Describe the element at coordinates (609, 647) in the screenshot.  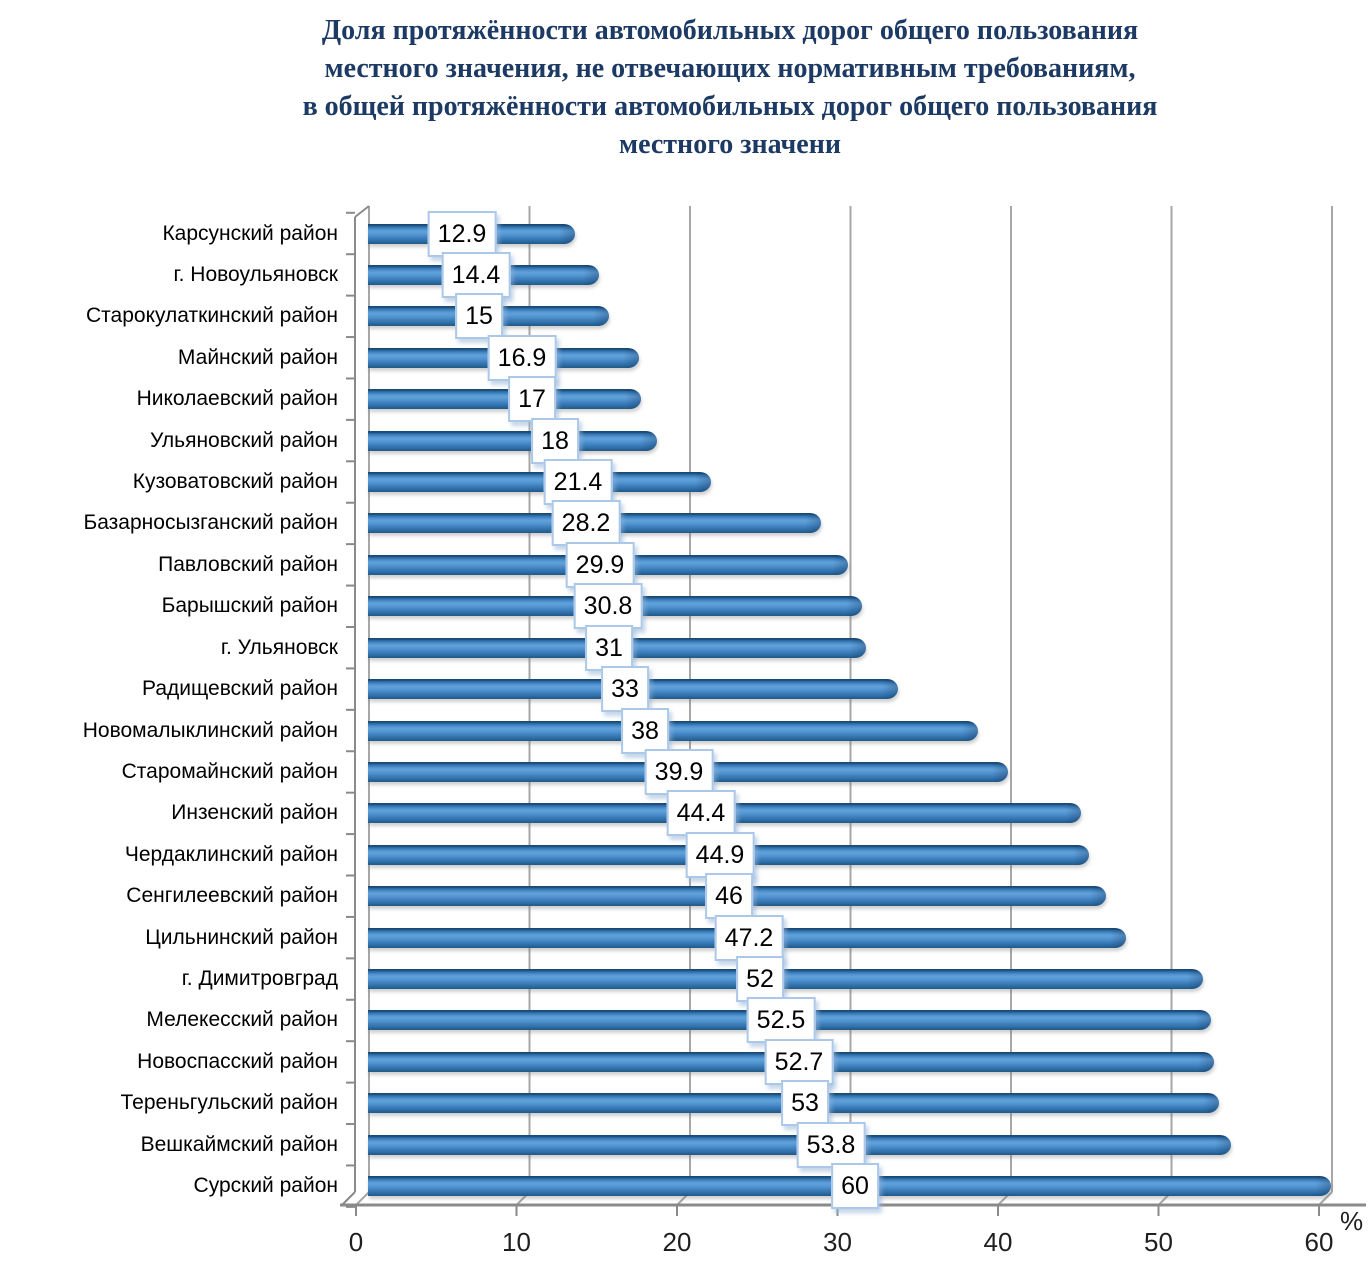
I see `value-label: 31` at that location.